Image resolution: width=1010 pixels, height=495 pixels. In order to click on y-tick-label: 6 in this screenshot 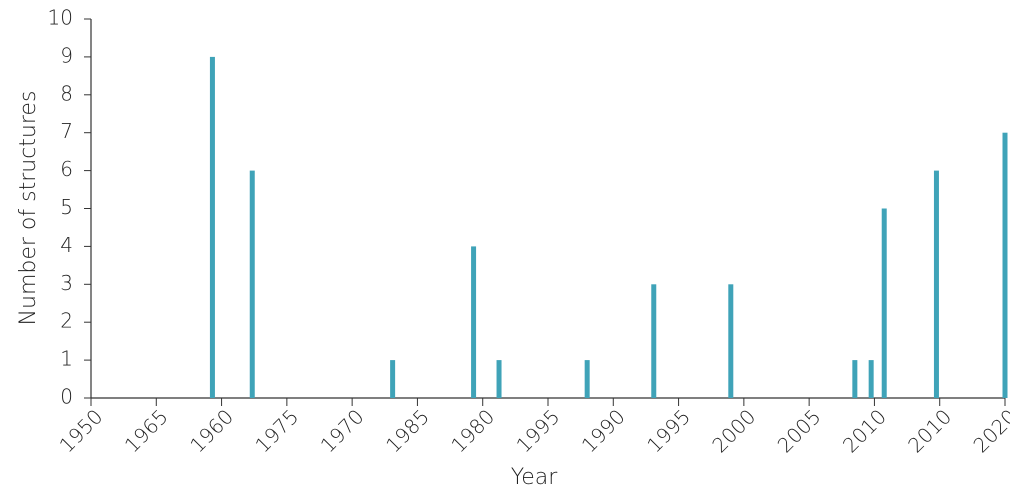, I will do `click(66, 169)`.